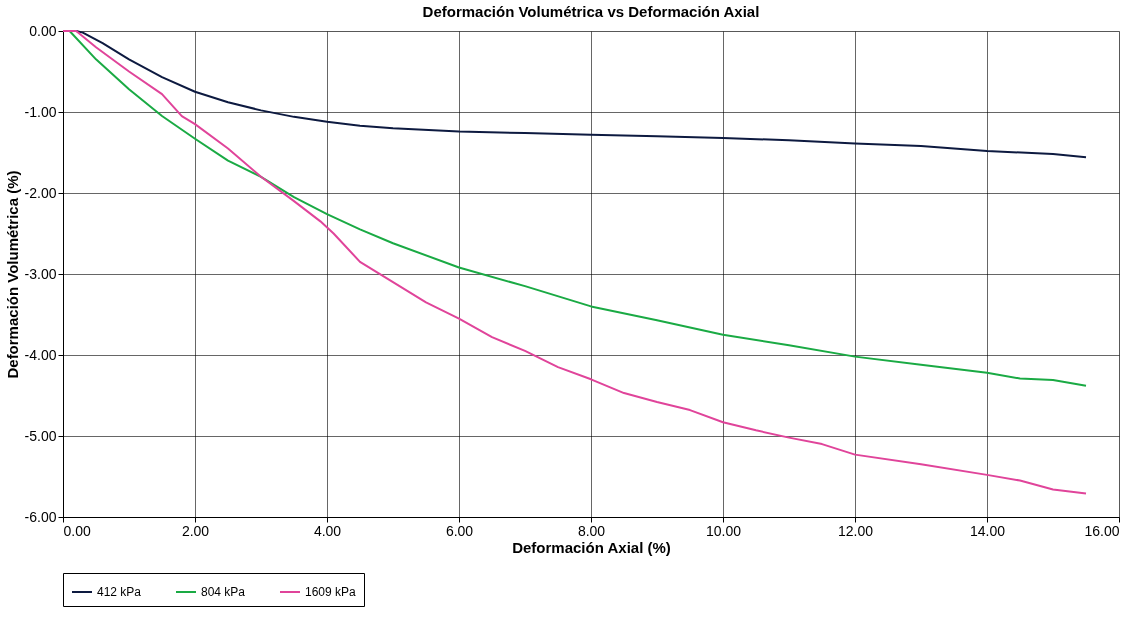 The image size is (1135, 619). I want to click on y-tick-label: -4.00, so click(40, 354).